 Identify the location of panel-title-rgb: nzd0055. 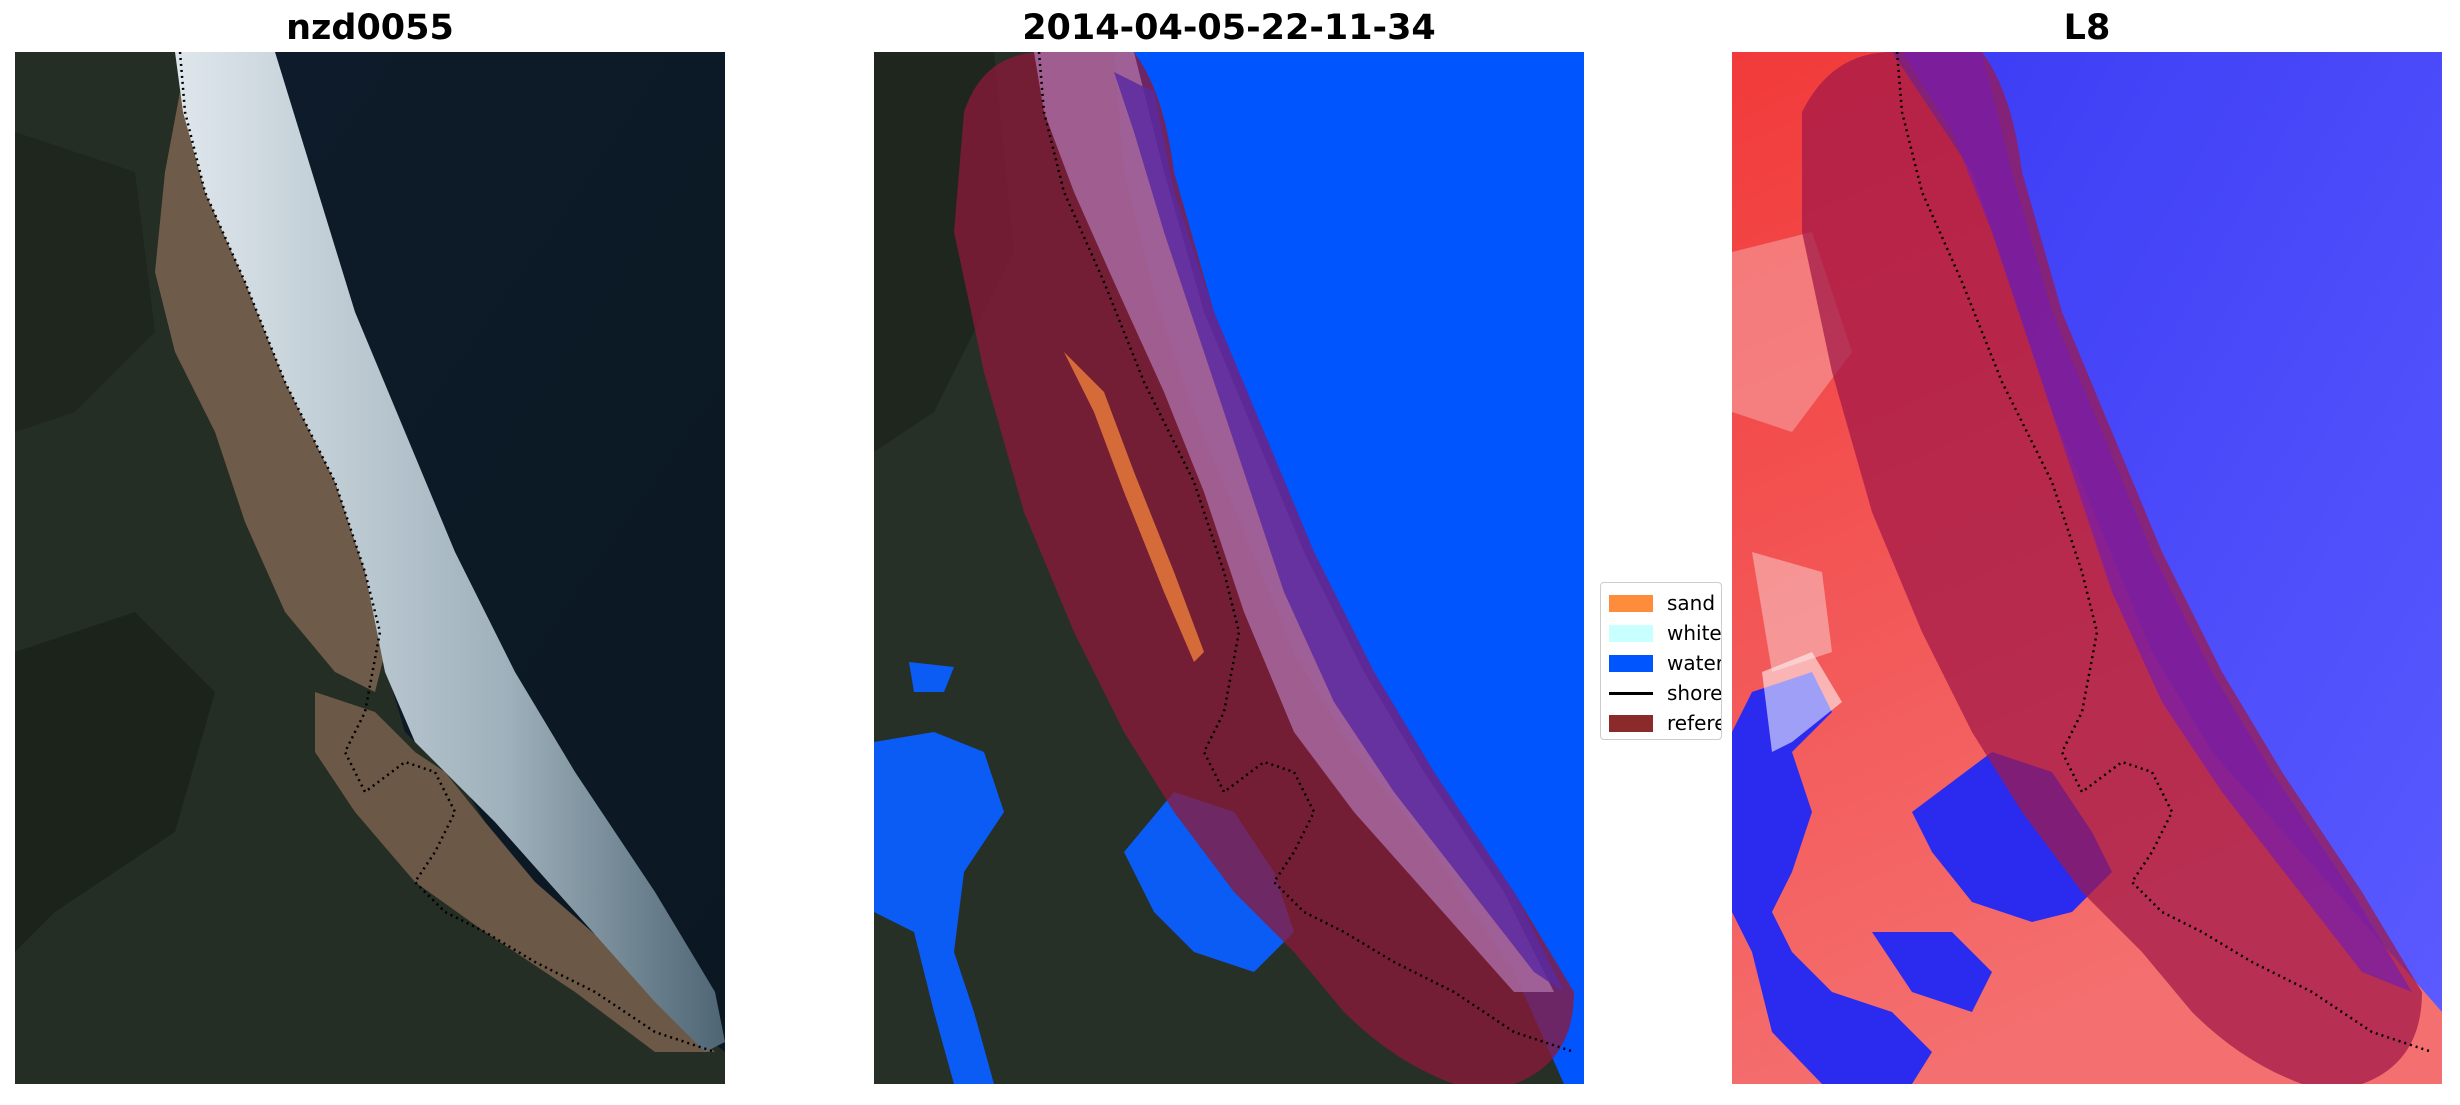
(370, 28).